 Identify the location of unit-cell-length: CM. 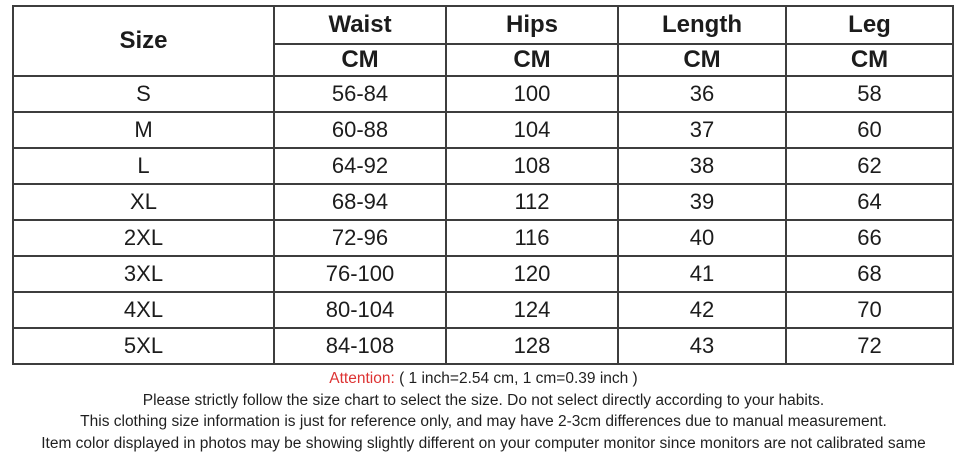
(702, 60).